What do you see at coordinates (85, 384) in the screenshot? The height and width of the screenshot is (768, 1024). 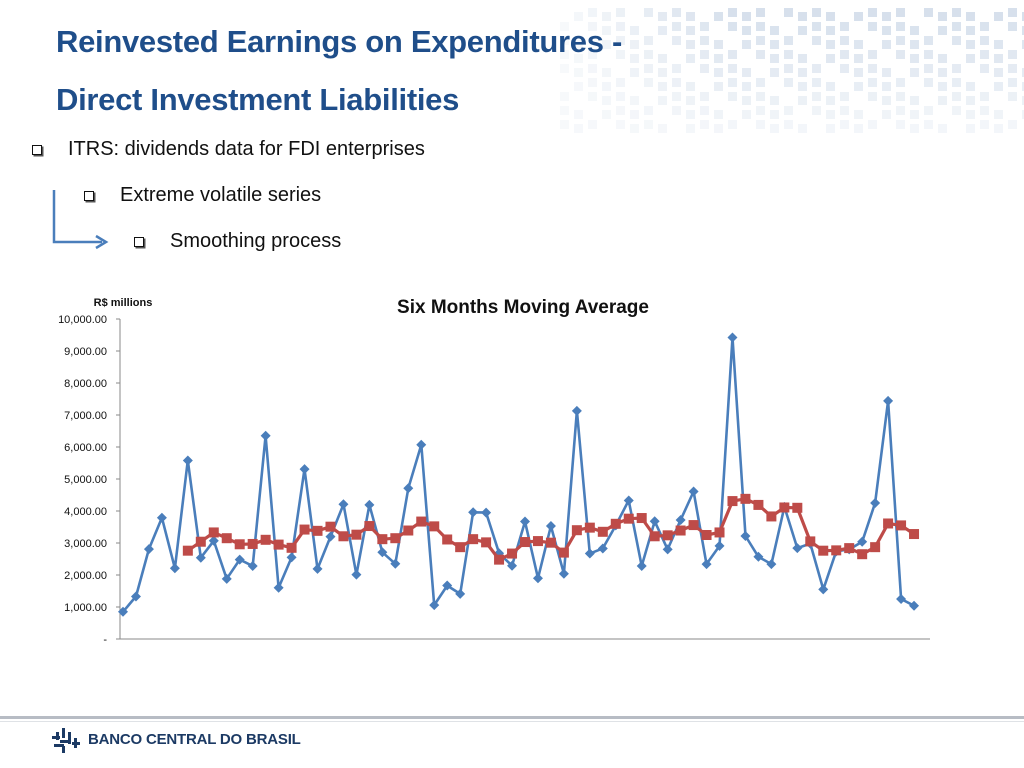 I see `y-tick-label: 8,000.00` at bounding box center [85, 384].